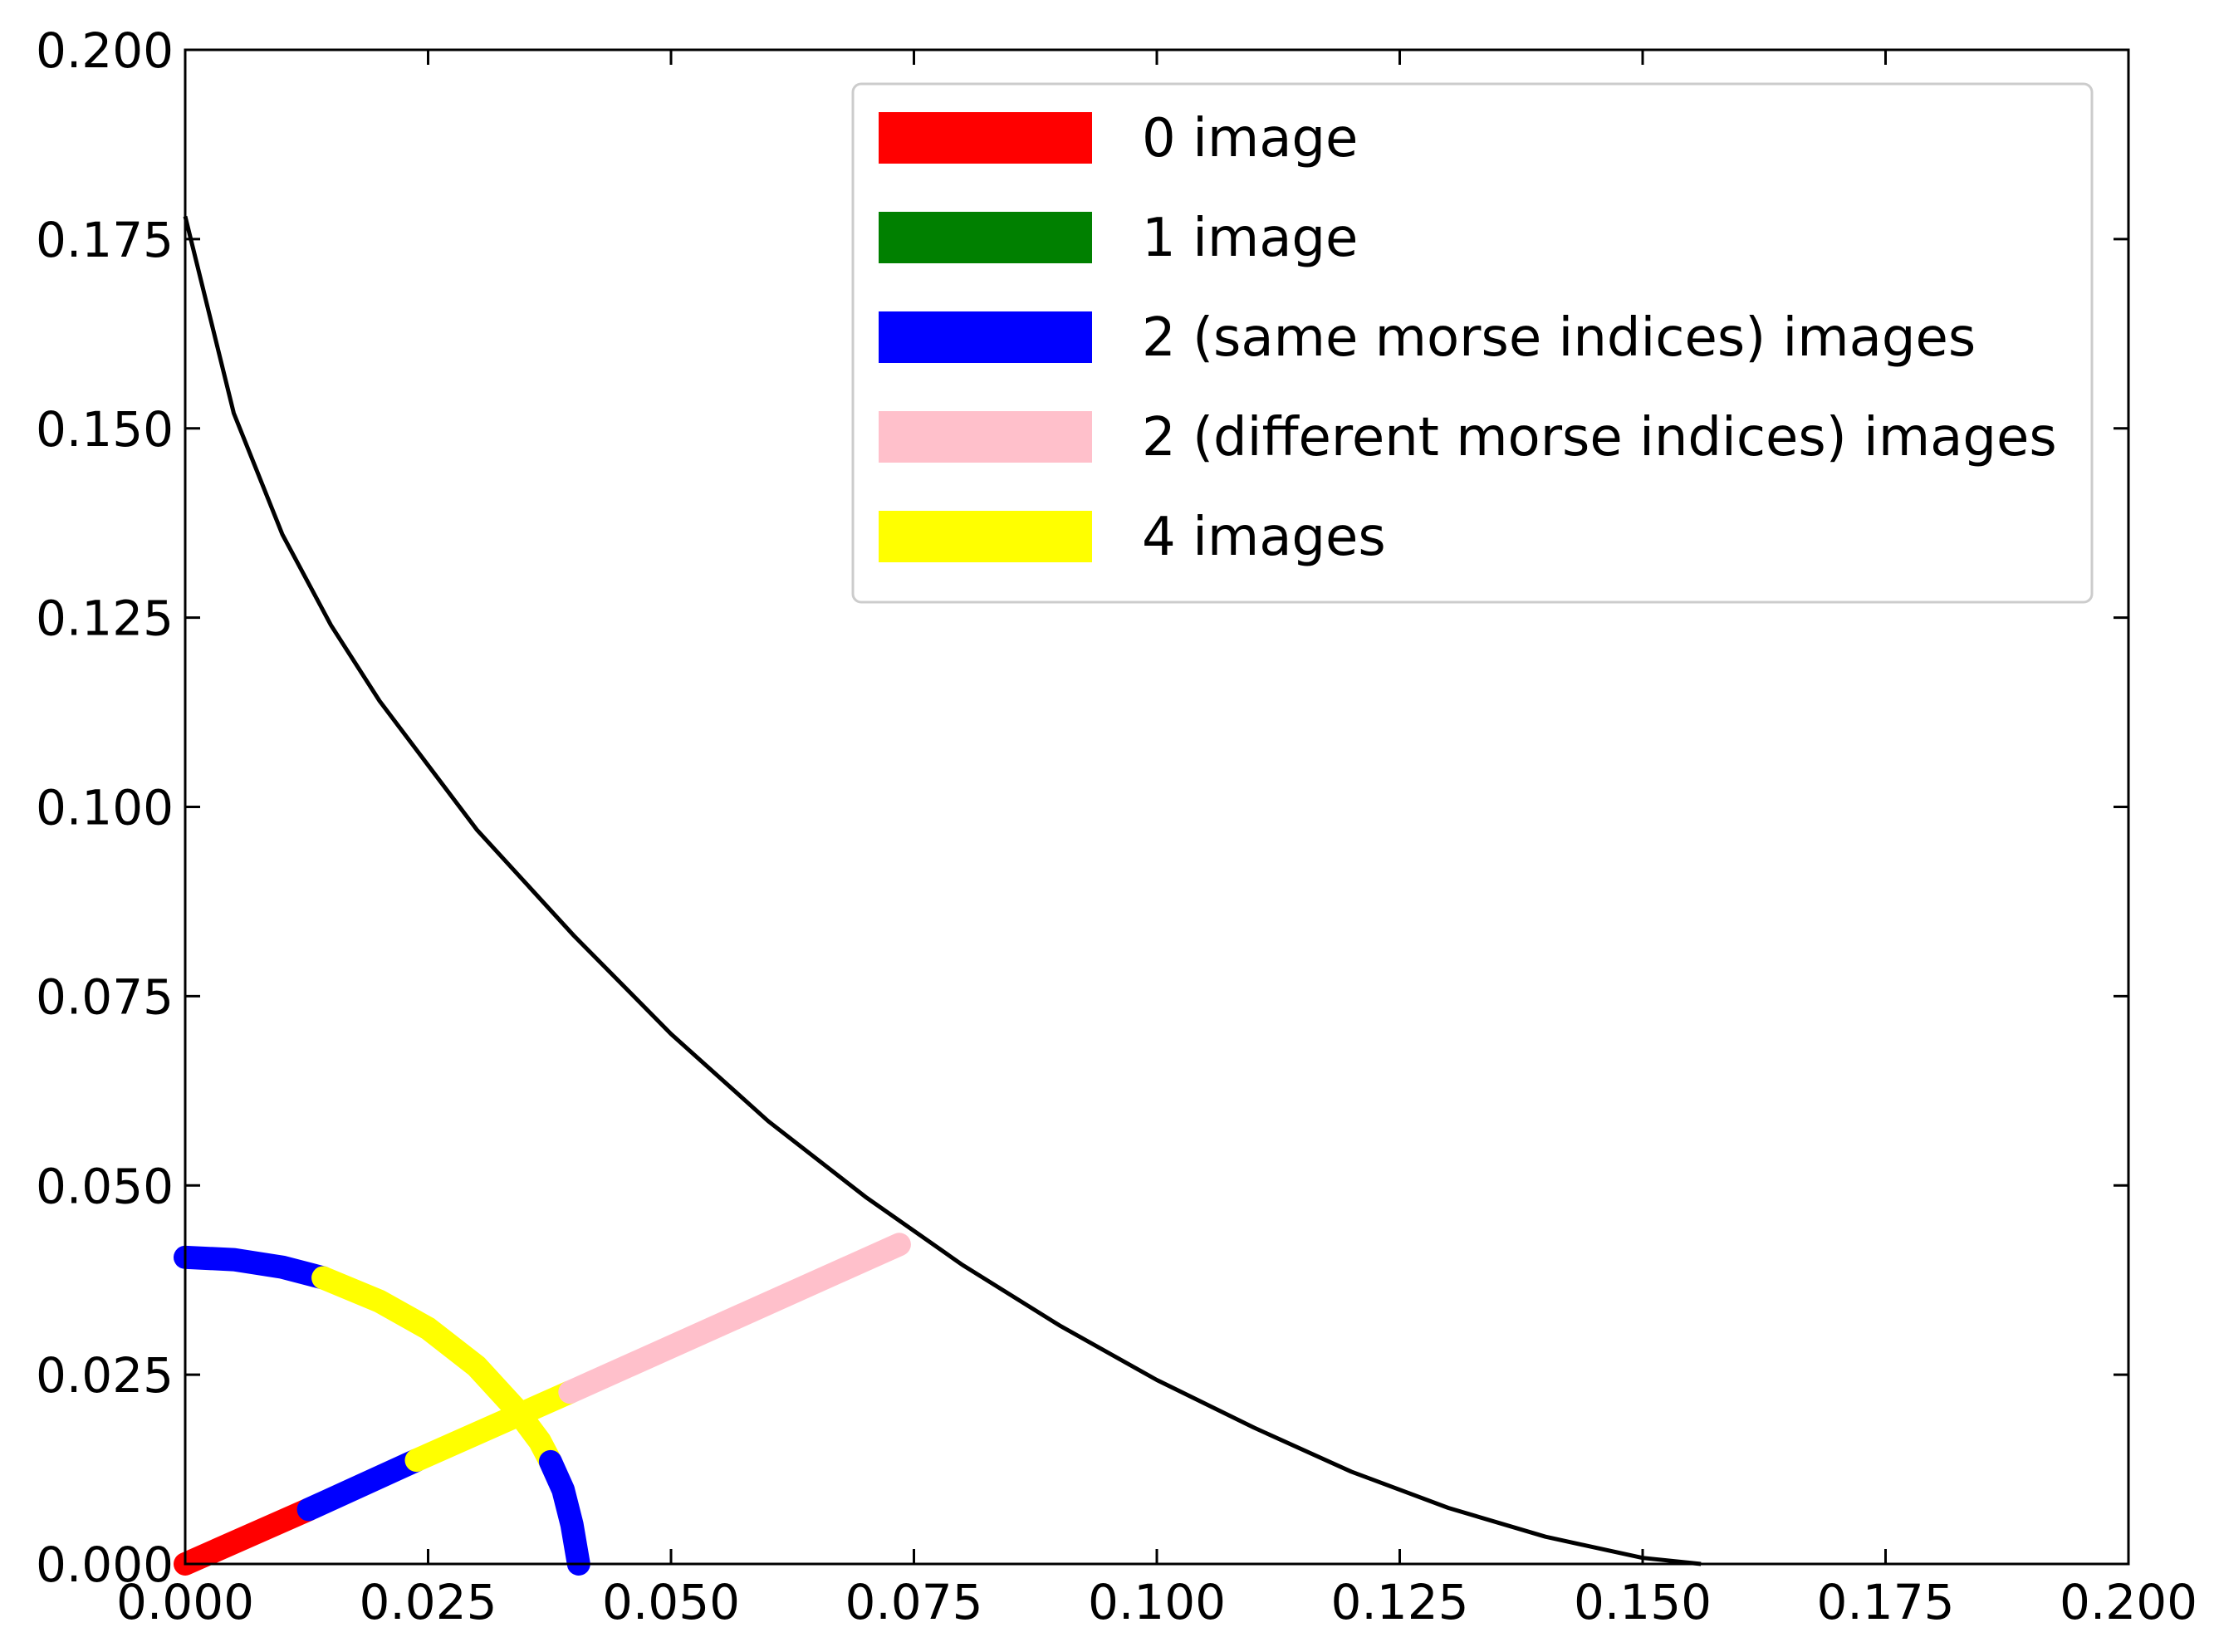 The width and height of the screenshot is (2214, 1652). Describe the element at coordinates (1250, 138) in the screenshot. I see `legend-label: 0 image` at that location.